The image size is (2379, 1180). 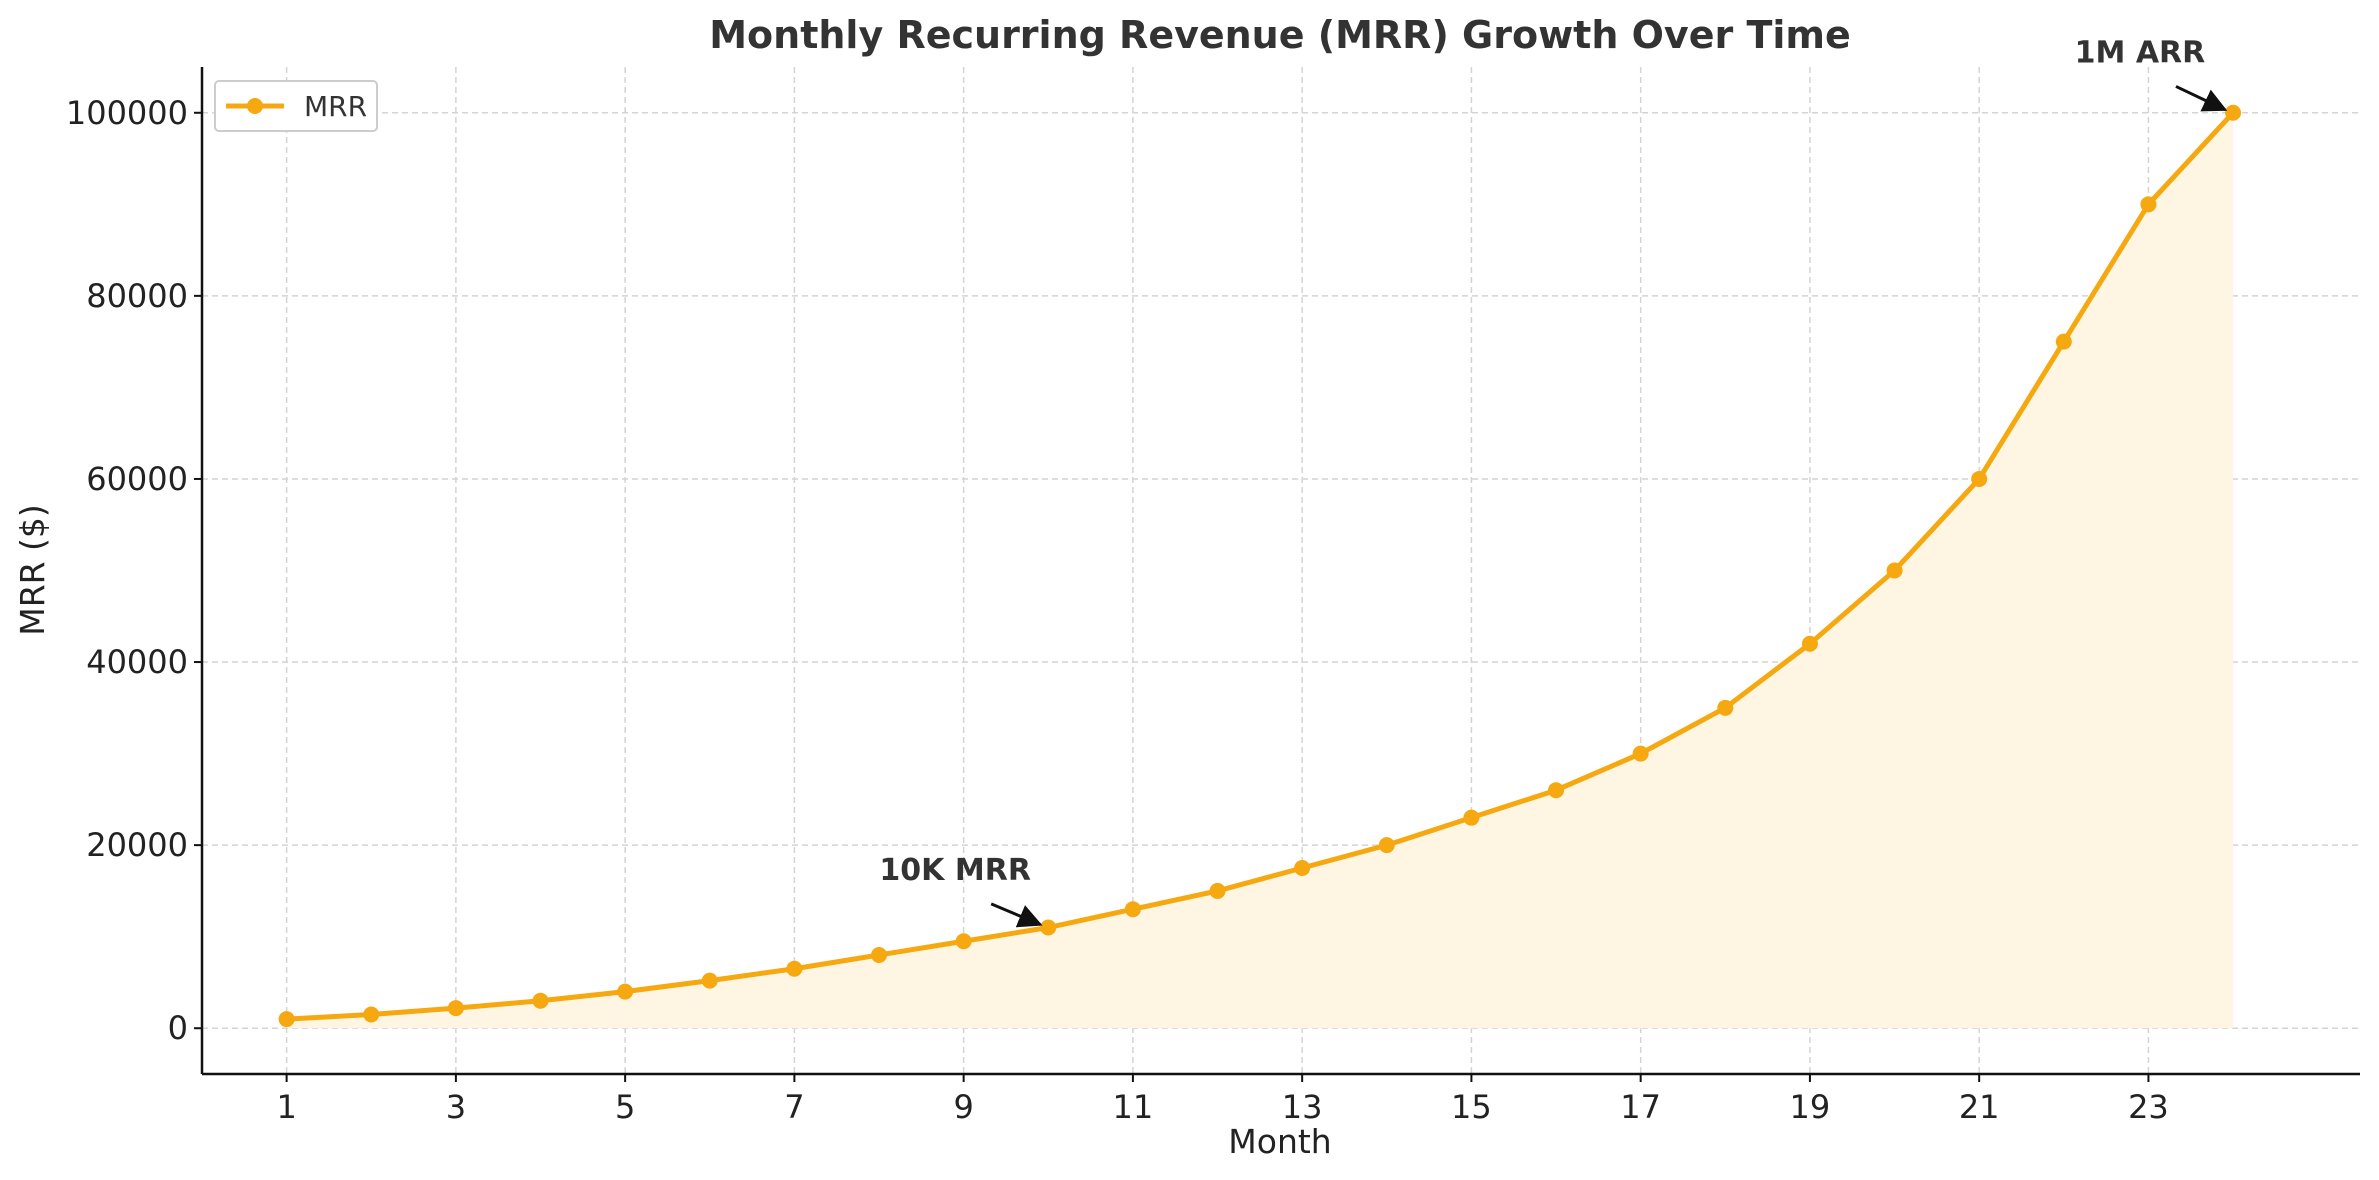 What do you see at coordinates (1471, 1107) in the screenshot?
I see `x-tick-label: 15` at bounding box center [1471, 1107].